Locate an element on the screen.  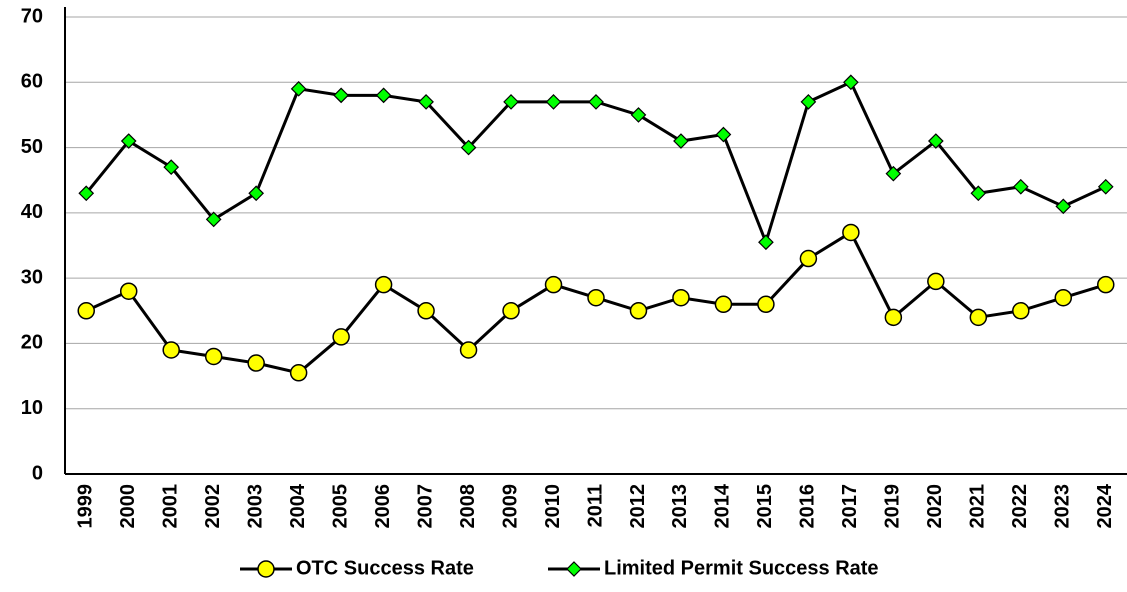
x-tick-label: 2003 is located at coordinates (255, 506).